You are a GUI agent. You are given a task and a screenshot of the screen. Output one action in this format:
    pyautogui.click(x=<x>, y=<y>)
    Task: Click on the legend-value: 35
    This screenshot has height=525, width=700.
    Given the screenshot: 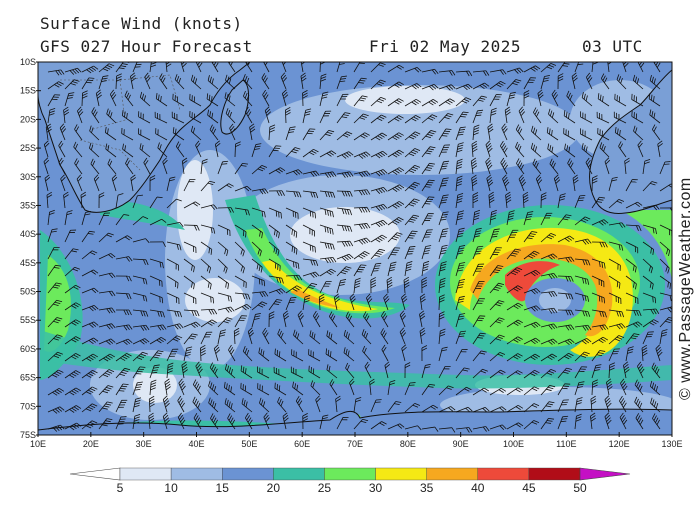 What is the action you would take?
    pyautogui.click(x=427, y=488)
    